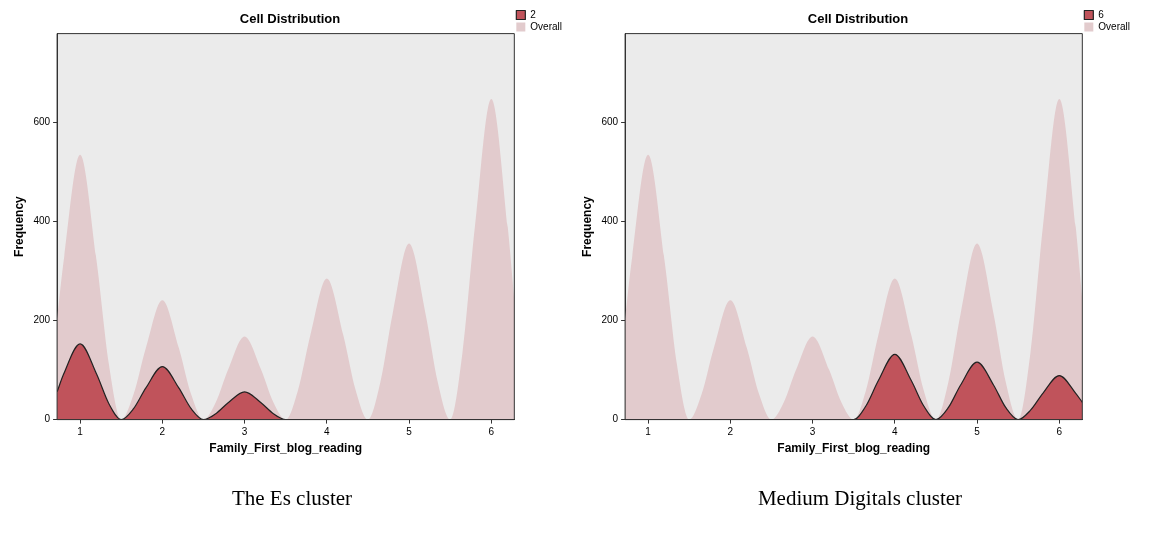 This screenshot has height=543, width=1152. Describe the element at coordinates (292, 498) in the screenshot. I see `text: The Es cluster` at that location.